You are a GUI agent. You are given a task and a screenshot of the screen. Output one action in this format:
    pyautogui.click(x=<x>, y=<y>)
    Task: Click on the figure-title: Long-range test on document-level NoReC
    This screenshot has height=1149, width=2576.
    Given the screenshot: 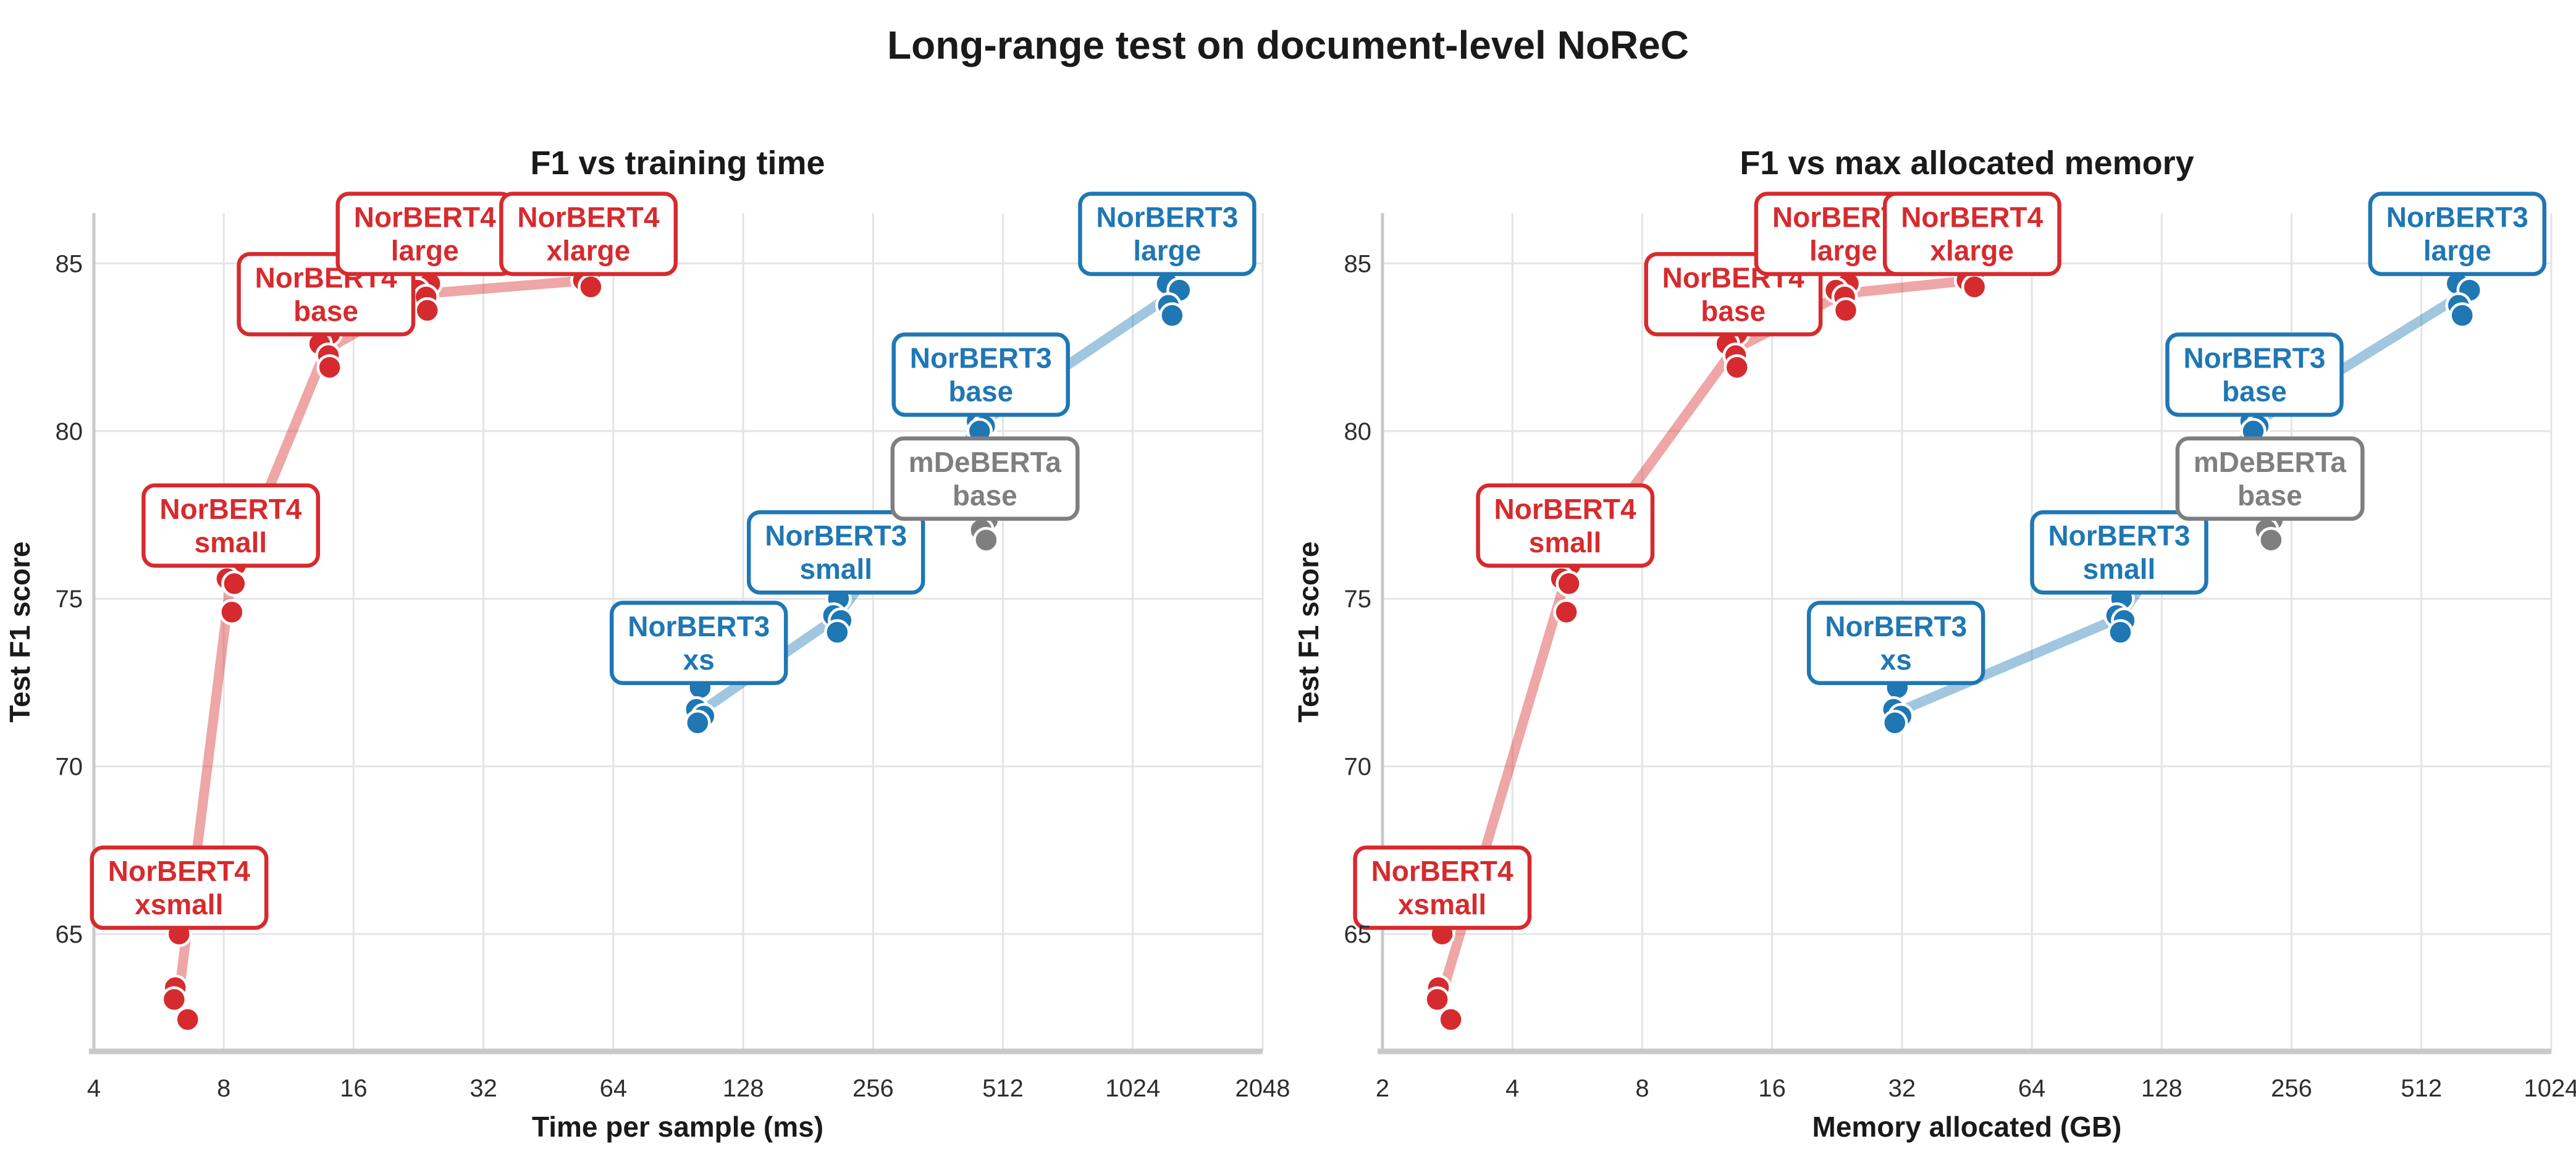 What is the action you would take?
    pyautogui.click(x=1288, y=45)
    